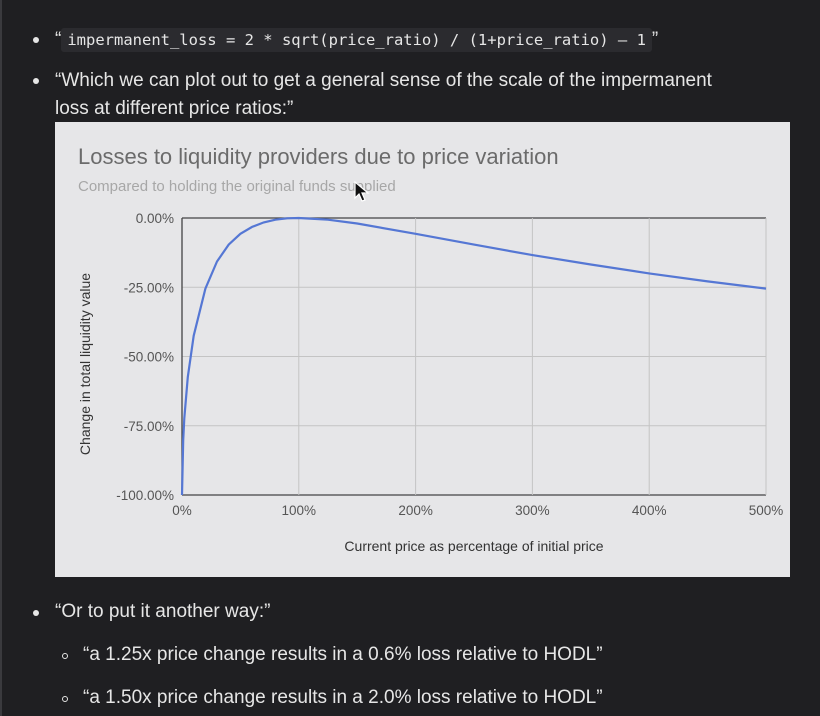 Image resolution: width=820 pixels, height=716 pixels. I want to click on x-tick-label: 300%, so click(532, 510).